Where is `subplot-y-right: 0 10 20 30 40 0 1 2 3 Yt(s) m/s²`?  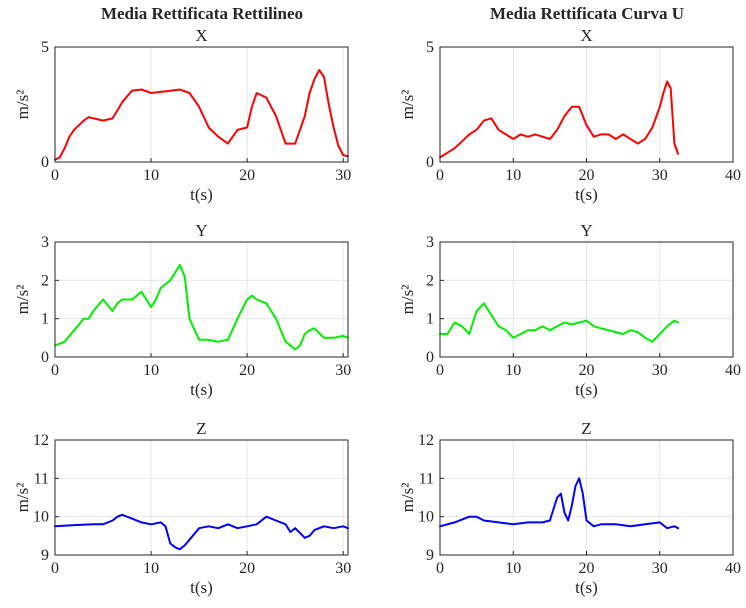 subplot-y-right: 0 10 20 30 40 0 1 2 3 Yt(s) m/s² is located at coordinates (569, 310).